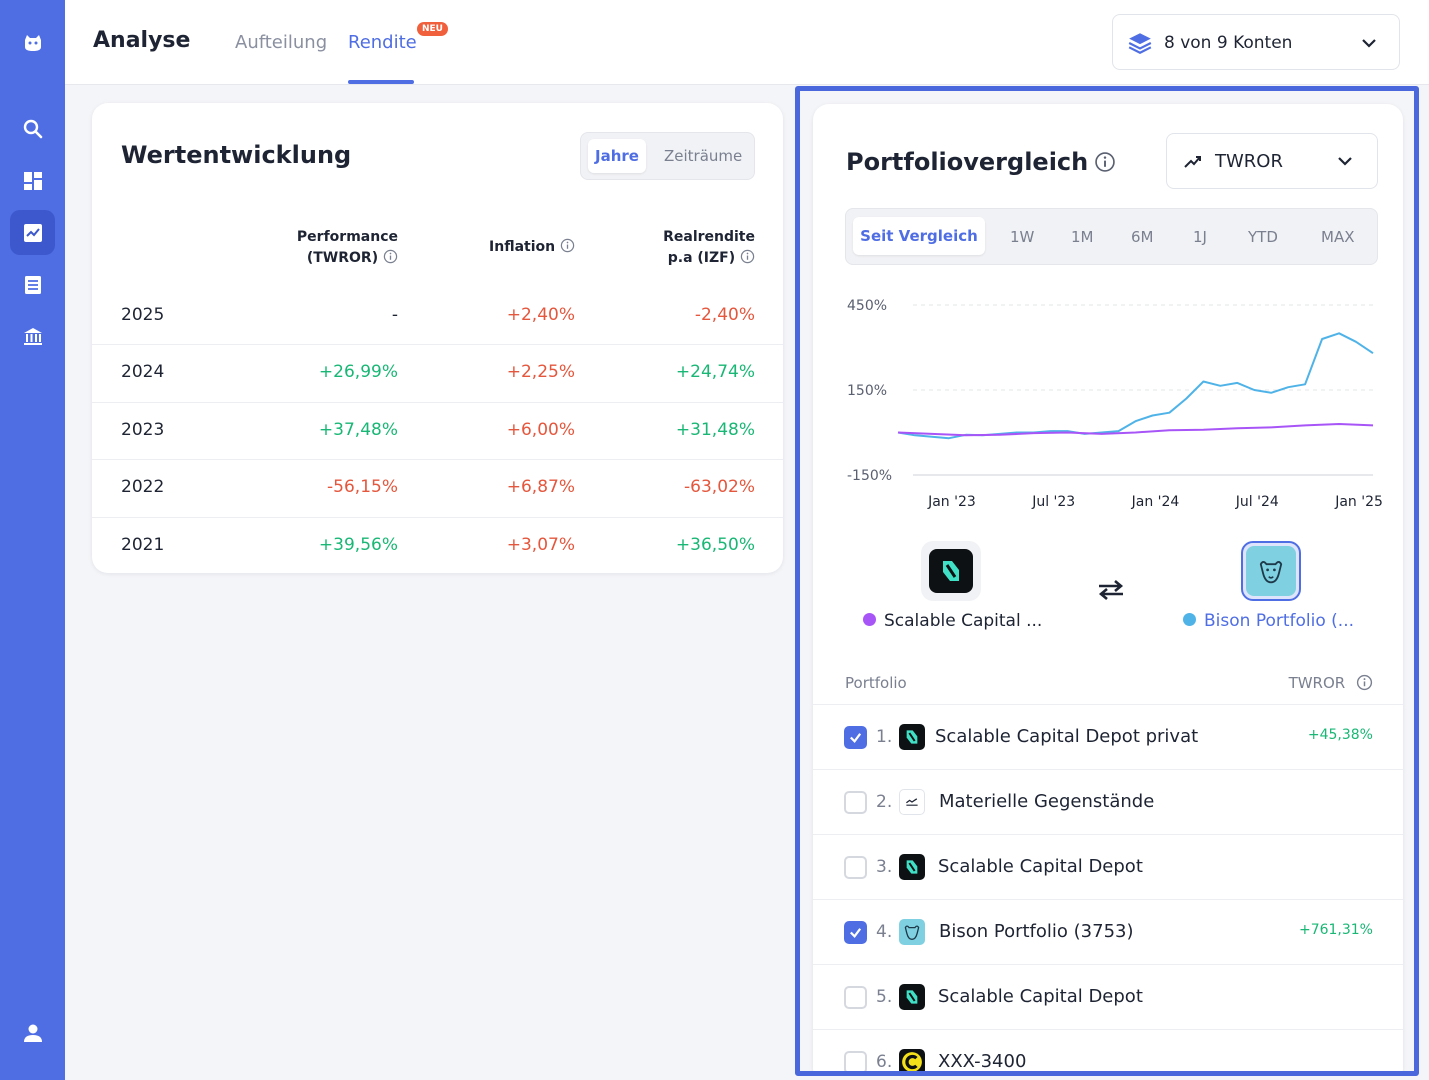 The width and height of the screenshot is (1429, 1080). I want to click on page-title: Analyse, so click(142, 40).